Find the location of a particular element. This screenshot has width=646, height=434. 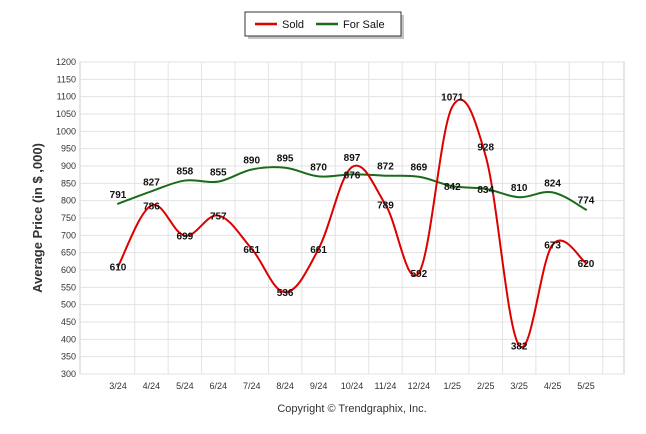

data-label-for-sale: 827 is located at coordinates (151, 182).